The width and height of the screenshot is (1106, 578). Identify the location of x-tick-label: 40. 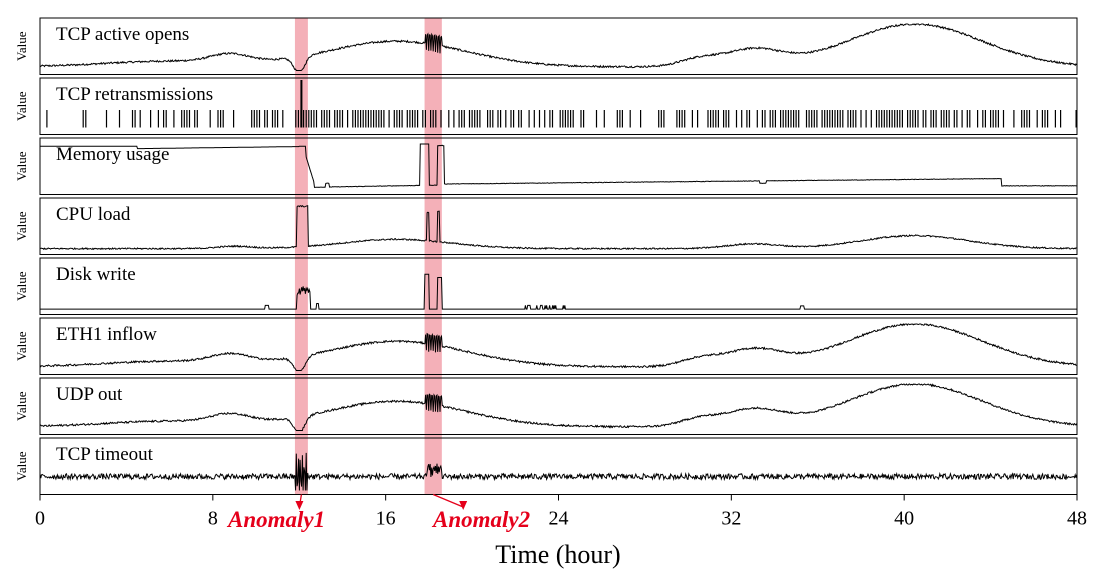
(904, 519).